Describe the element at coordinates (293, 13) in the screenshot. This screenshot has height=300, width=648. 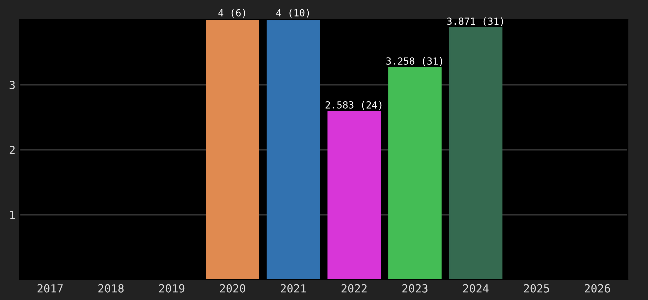
I see `data-label: 4 (10)` at that location.